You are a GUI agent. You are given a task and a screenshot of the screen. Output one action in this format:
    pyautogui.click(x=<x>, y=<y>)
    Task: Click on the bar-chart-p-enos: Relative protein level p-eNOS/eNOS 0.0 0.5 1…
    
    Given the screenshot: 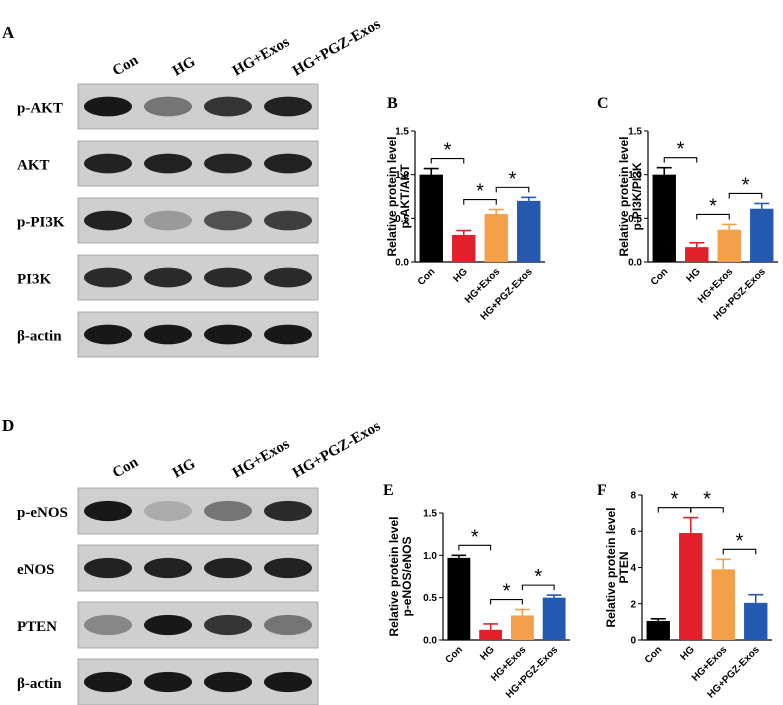 What is the action you would take?
    pyautogui.click(x=478, y=605)
    